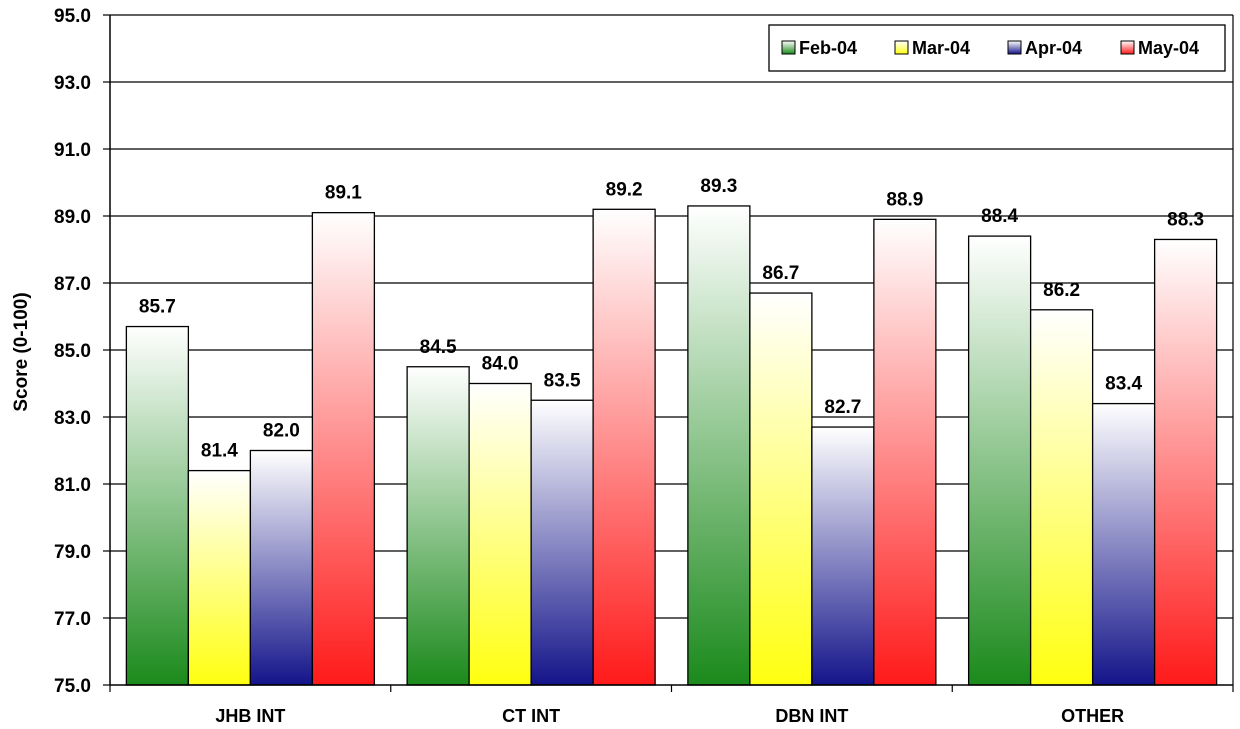 The width and height of the screenshot is (1240, 729). What do you see at coordinates (219, 451) in the screenshot?
I see `data-label: 81.4` at bounding box center [219, 451].